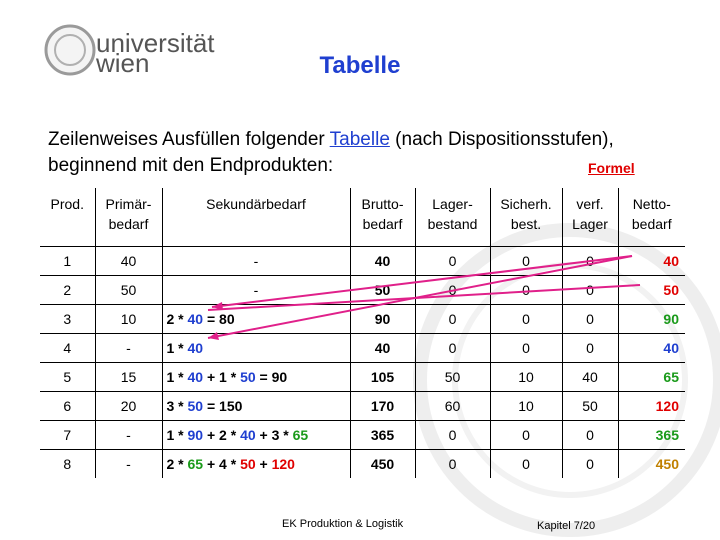  I want to click on cell: 60, so click(452, 406).